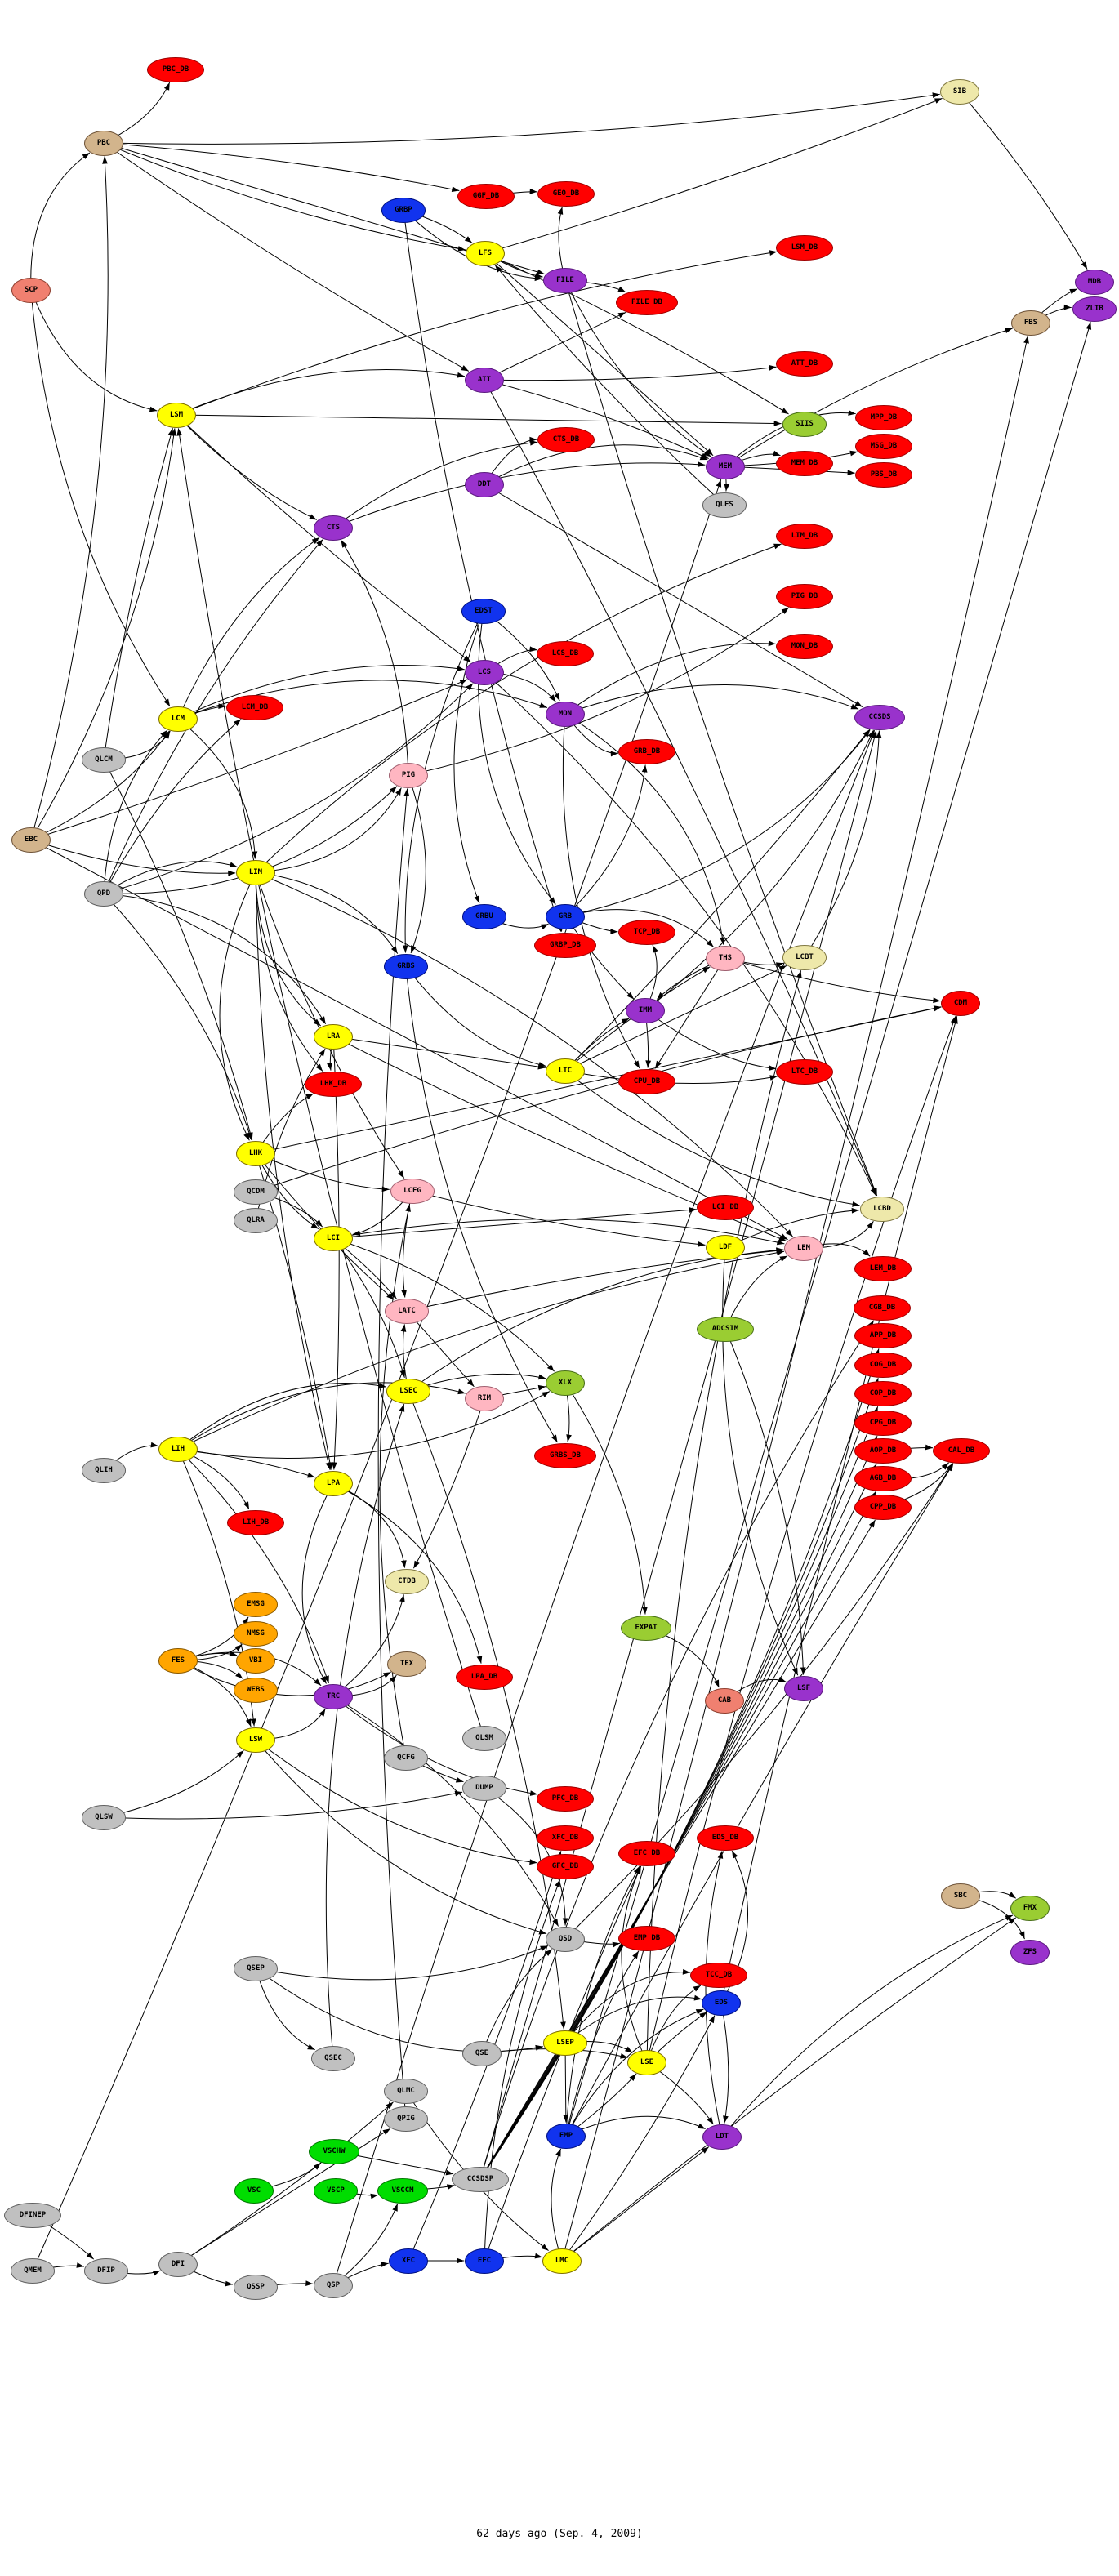 This screenshot has width=1119, height=2576. I want to click on graph-node-LATC: LATC, so click(407, 1311).